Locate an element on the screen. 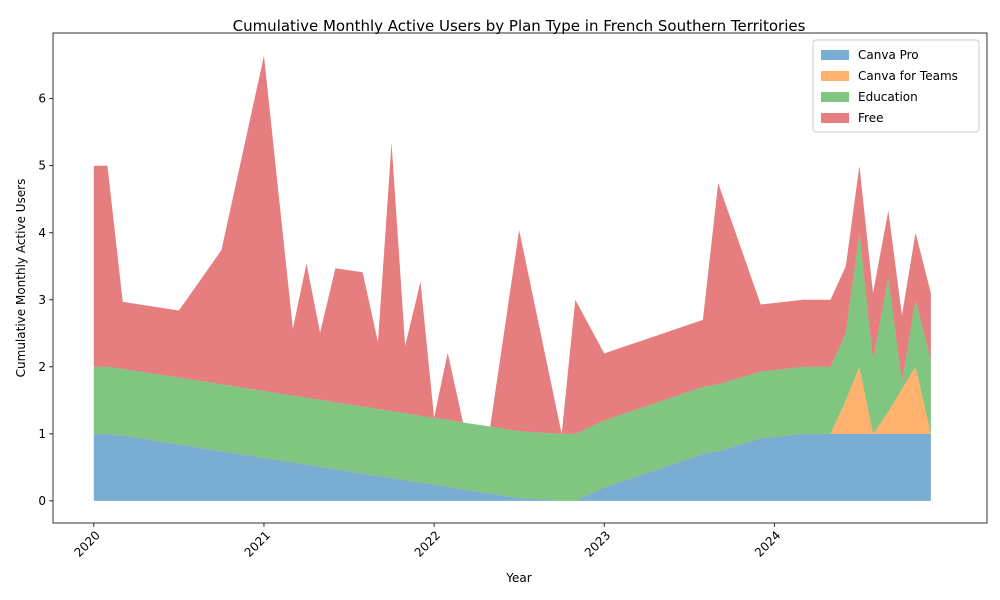 The height and width of the screenshot is (600, 1000). x-axis-ticks: 2020 2021 2022 2023 2024 is located at coordinates (427, 541).